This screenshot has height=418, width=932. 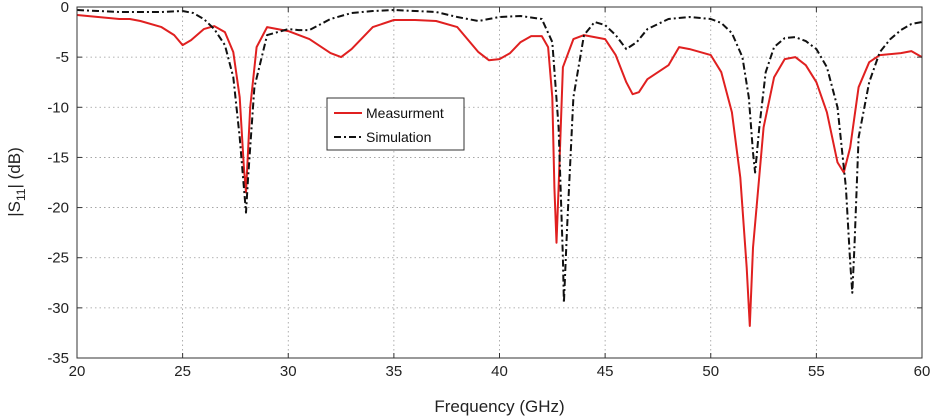 I want to click on x-tick-label: 30, so click(x=288, y=371).